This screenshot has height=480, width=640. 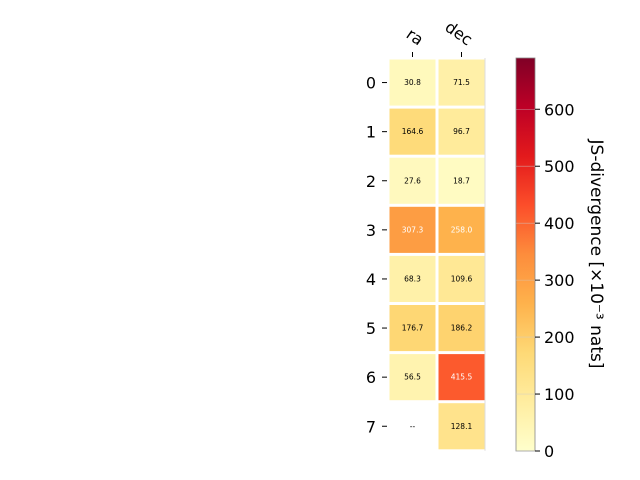 What do you see at coordinates (371, 279) in the screenshot?
I see `row-tick-label: 4` at bounding box center [371, 279].